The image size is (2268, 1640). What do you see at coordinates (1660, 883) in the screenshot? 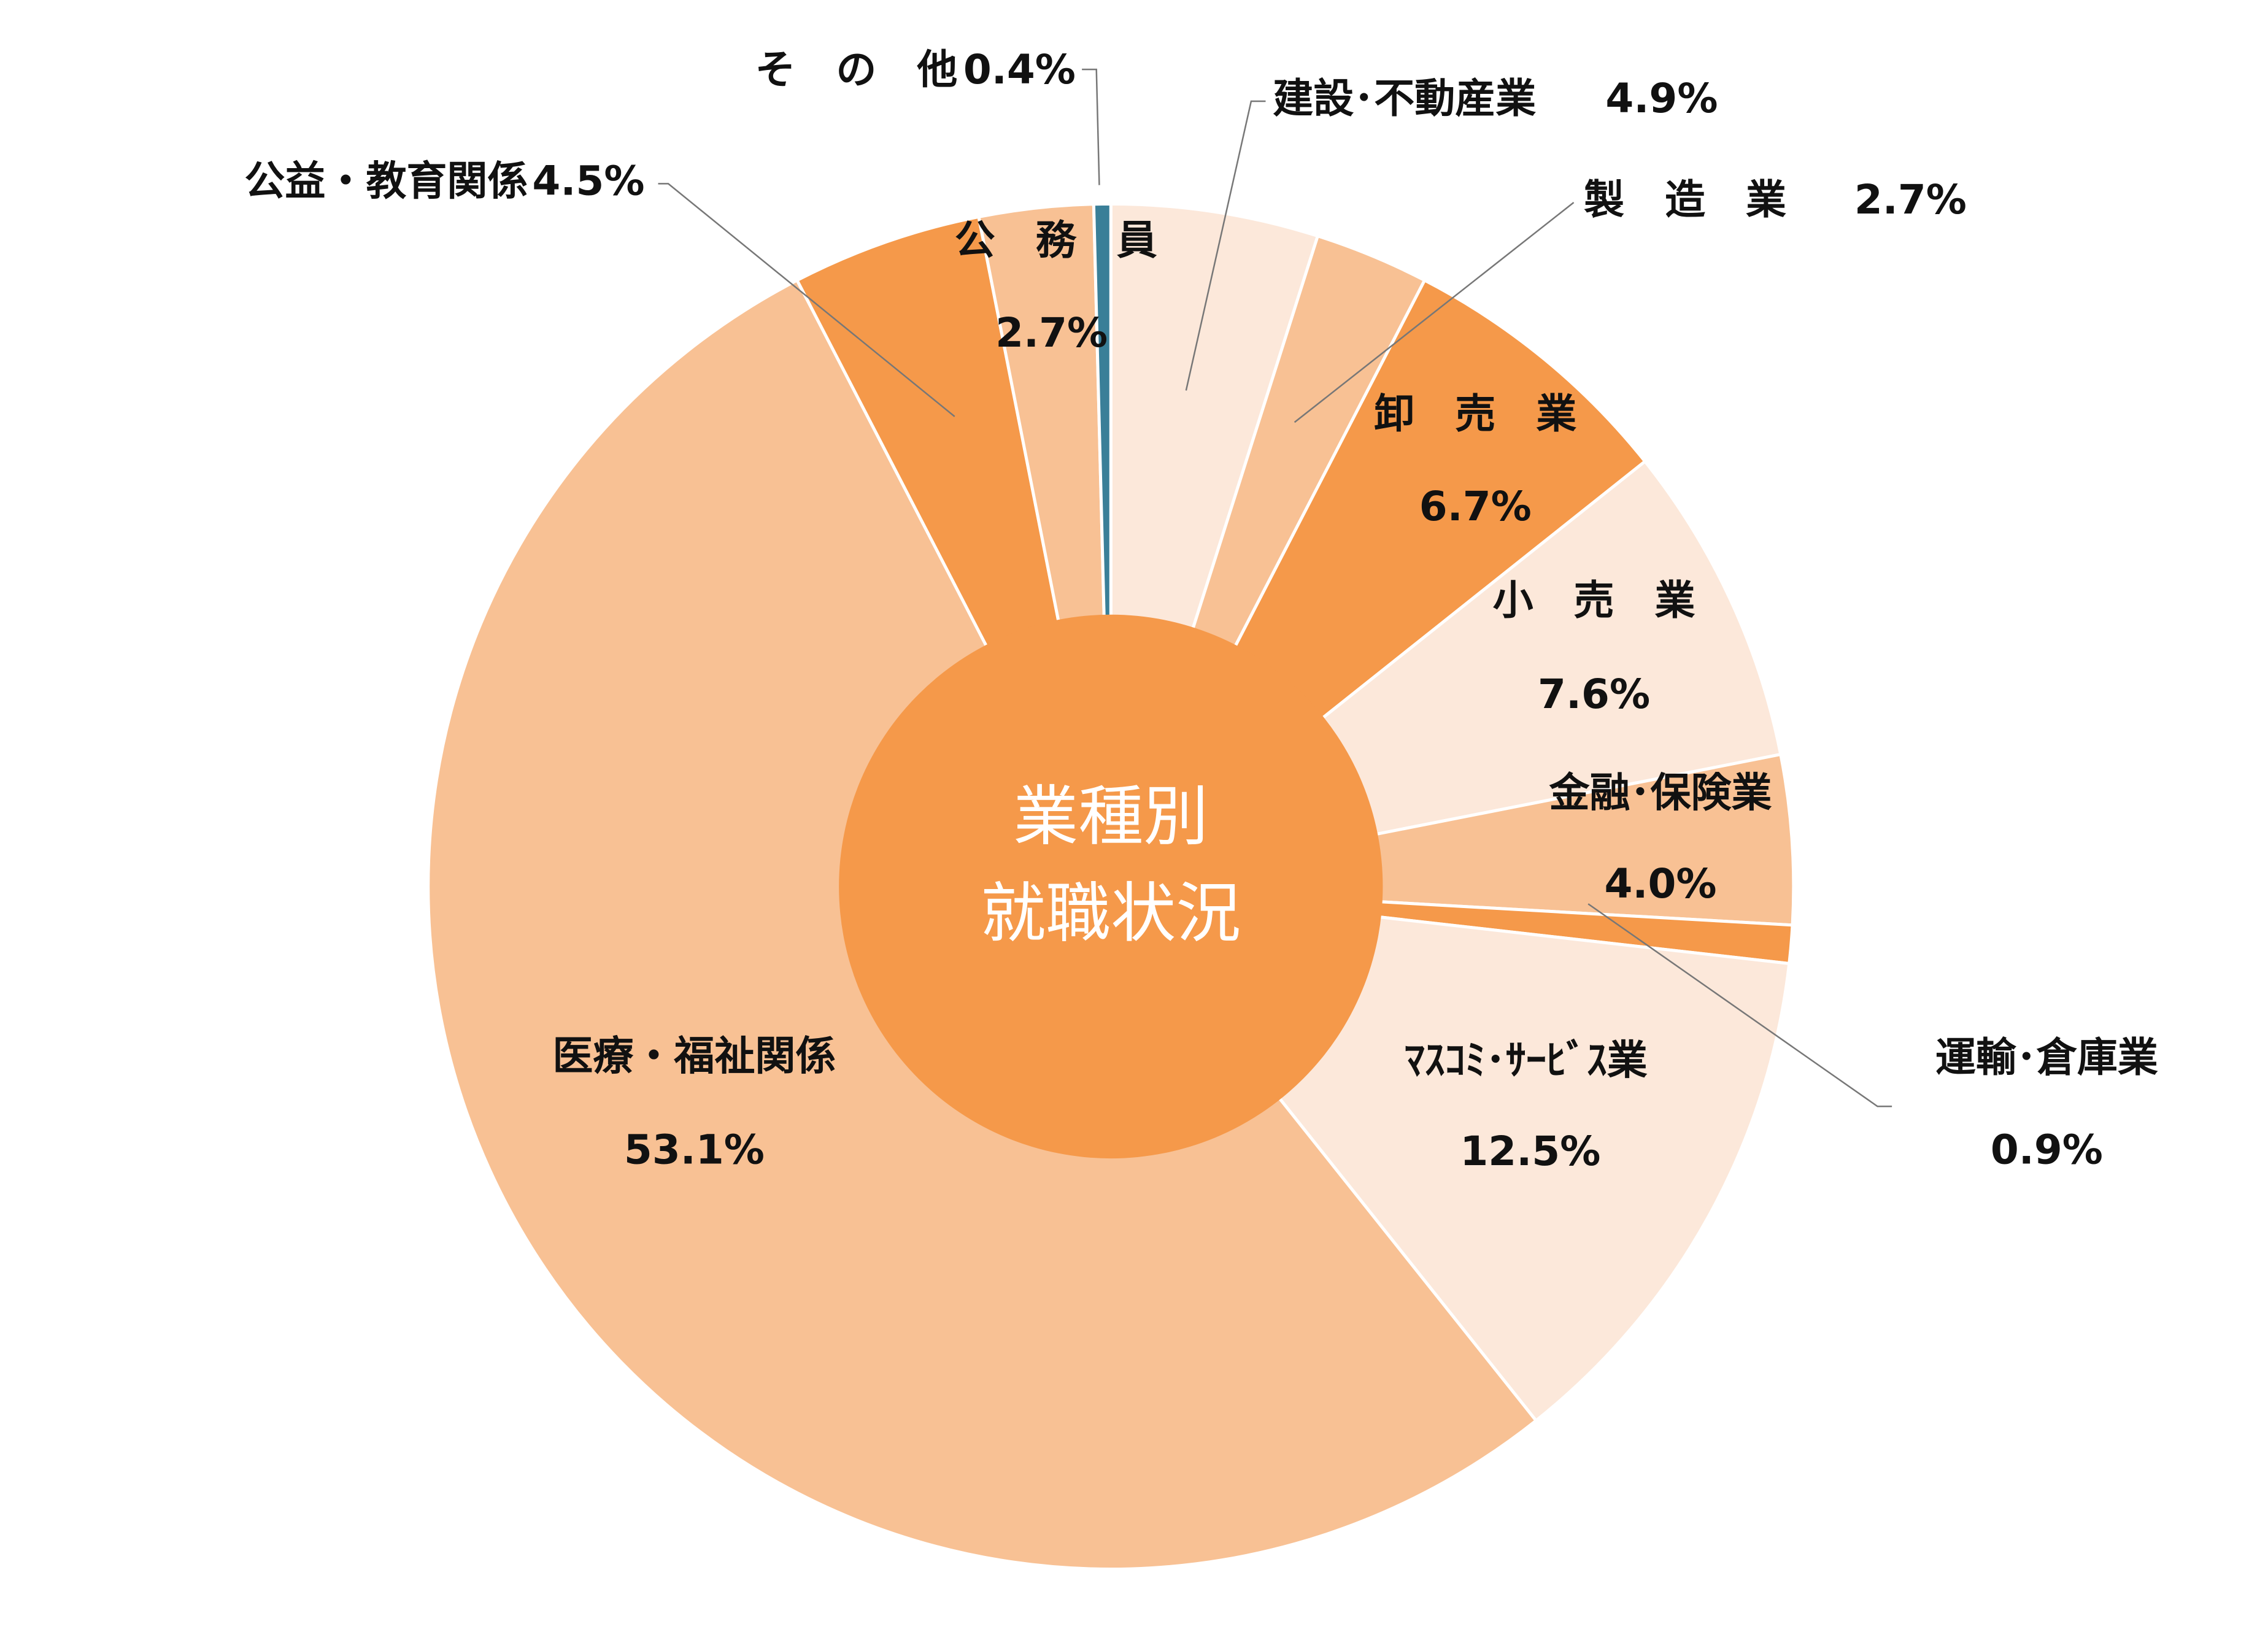
I see `value-label: 4.0%` at bounding box center [1660, 883].